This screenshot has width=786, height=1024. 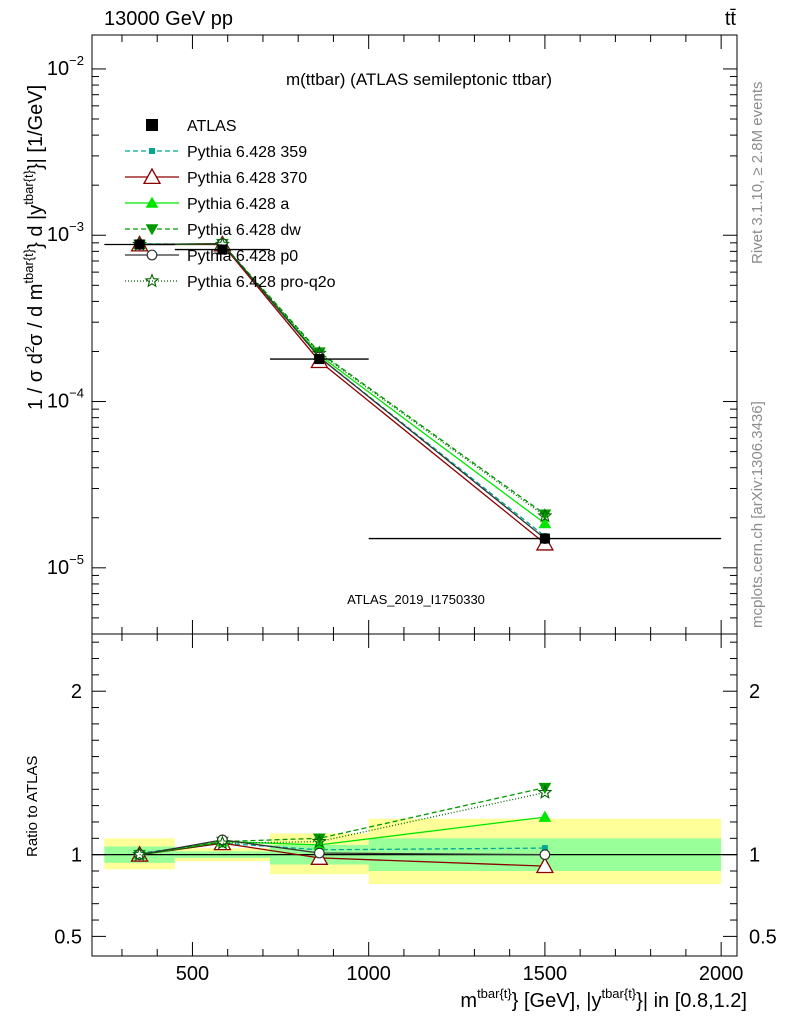 I want to click on legend-entry: Pythia 6.428 p0, so click(x=211, y=256).